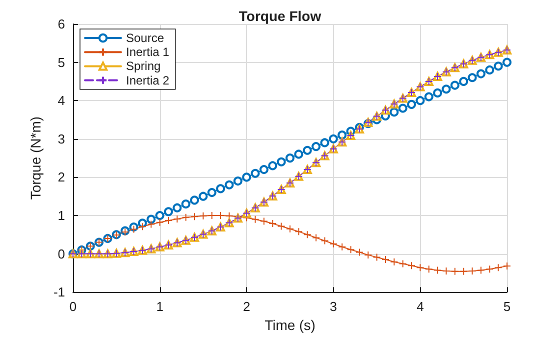 The image size is (560, 337). I want to click on y-tick-label: 5, so click(61, 62).